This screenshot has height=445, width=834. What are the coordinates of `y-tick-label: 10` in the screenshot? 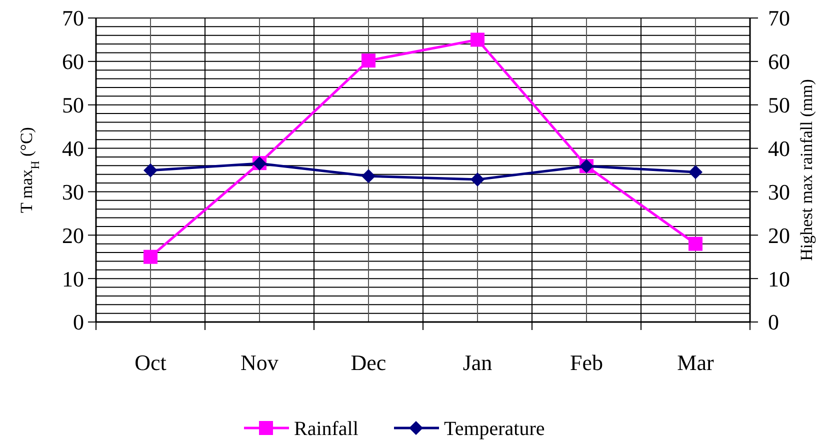 It's located at (73, 279).